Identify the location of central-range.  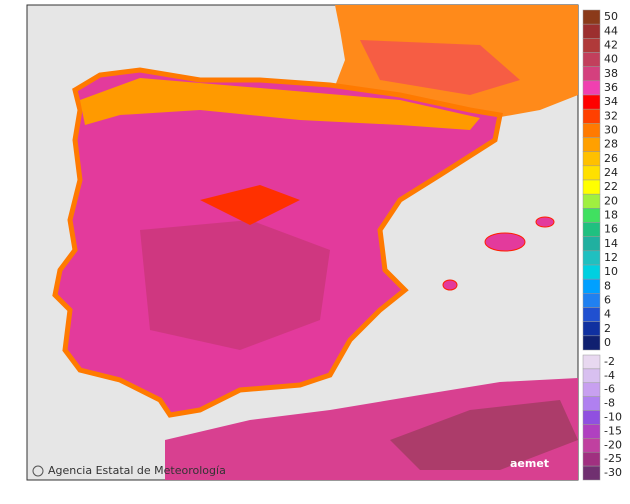
(250, 205).